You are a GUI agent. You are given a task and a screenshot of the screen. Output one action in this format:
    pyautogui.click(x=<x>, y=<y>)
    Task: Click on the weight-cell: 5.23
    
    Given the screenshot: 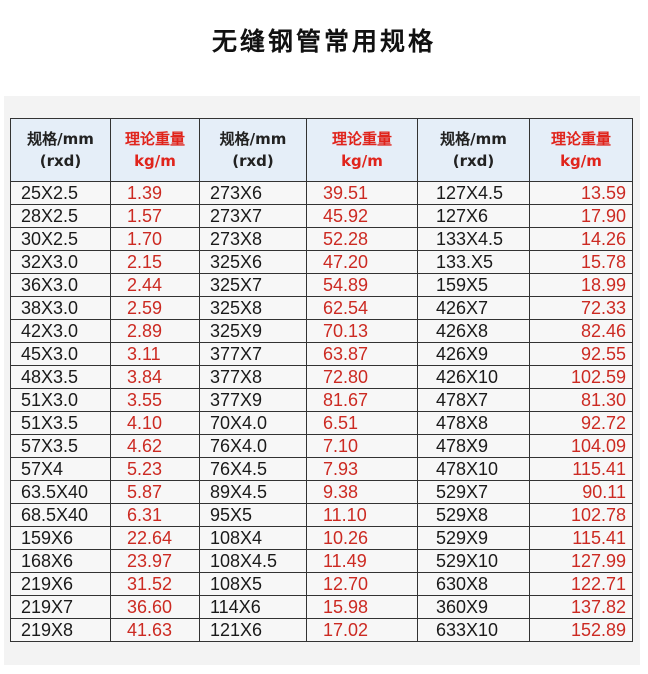 What is the action you would take?
    pyautogui.click(x=155, y=469)
    